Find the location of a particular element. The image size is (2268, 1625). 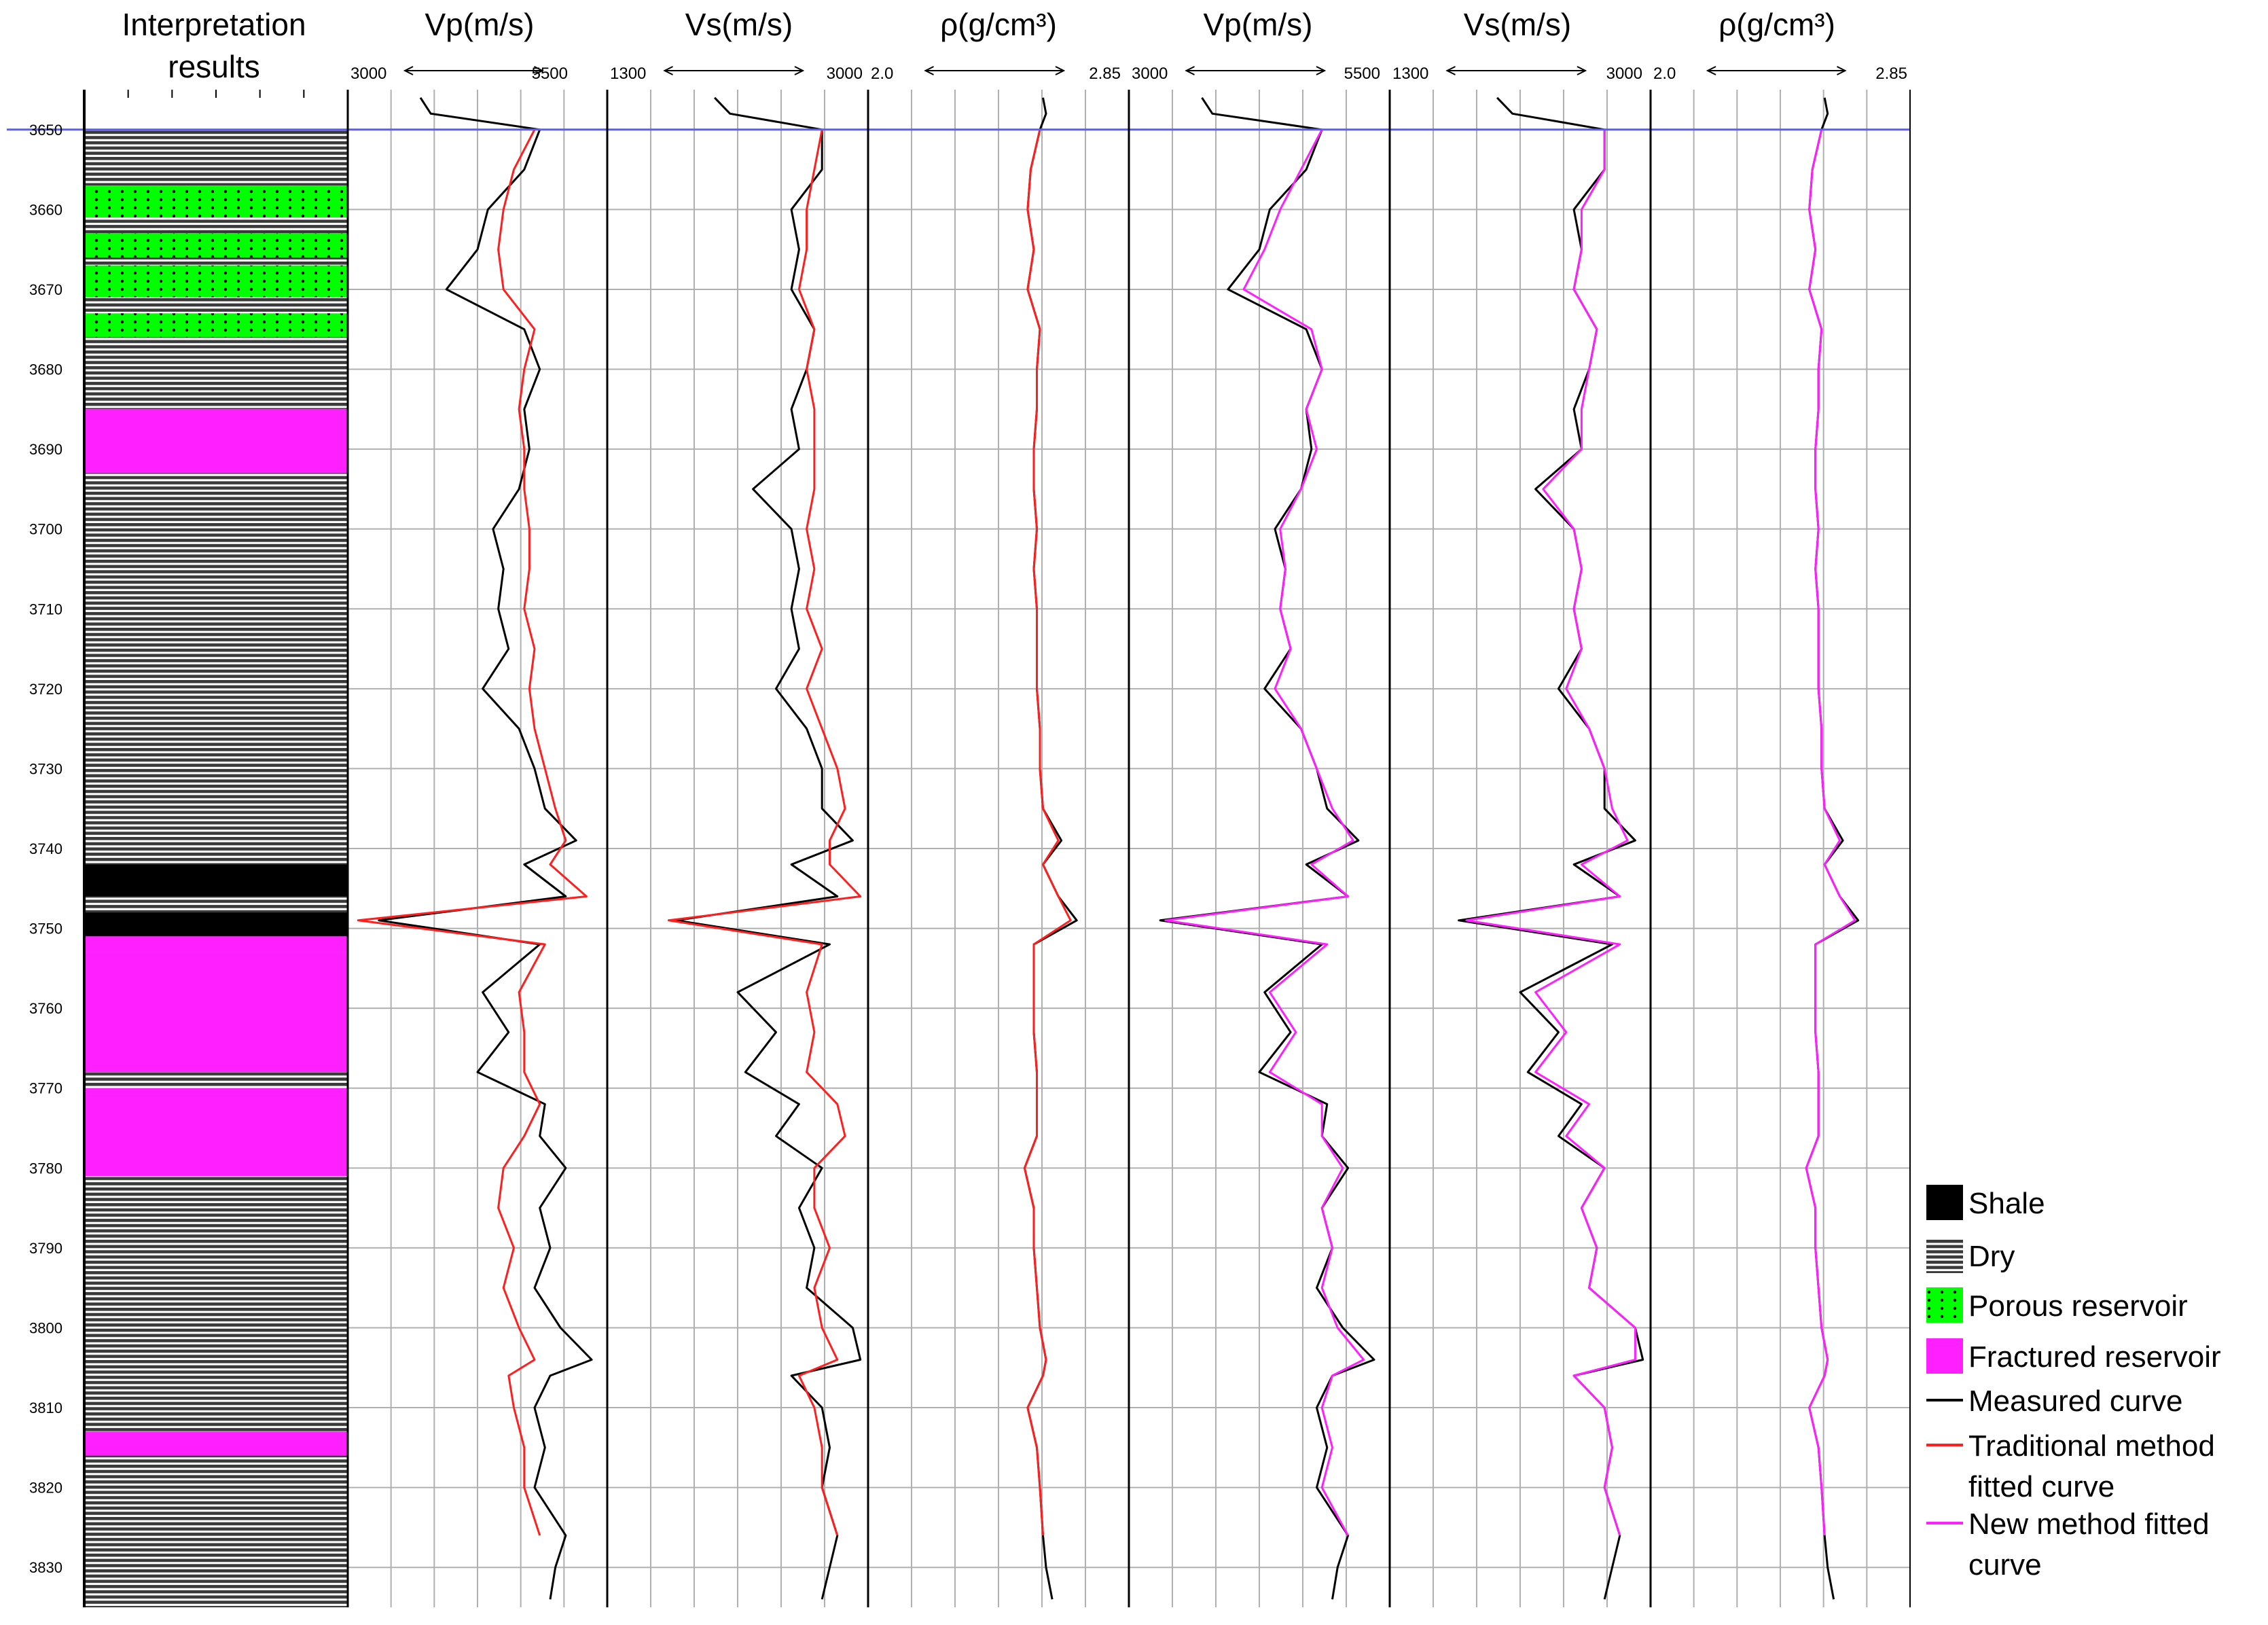

legend-label: Porous reservoir is located at coordinates (2078, 1306).